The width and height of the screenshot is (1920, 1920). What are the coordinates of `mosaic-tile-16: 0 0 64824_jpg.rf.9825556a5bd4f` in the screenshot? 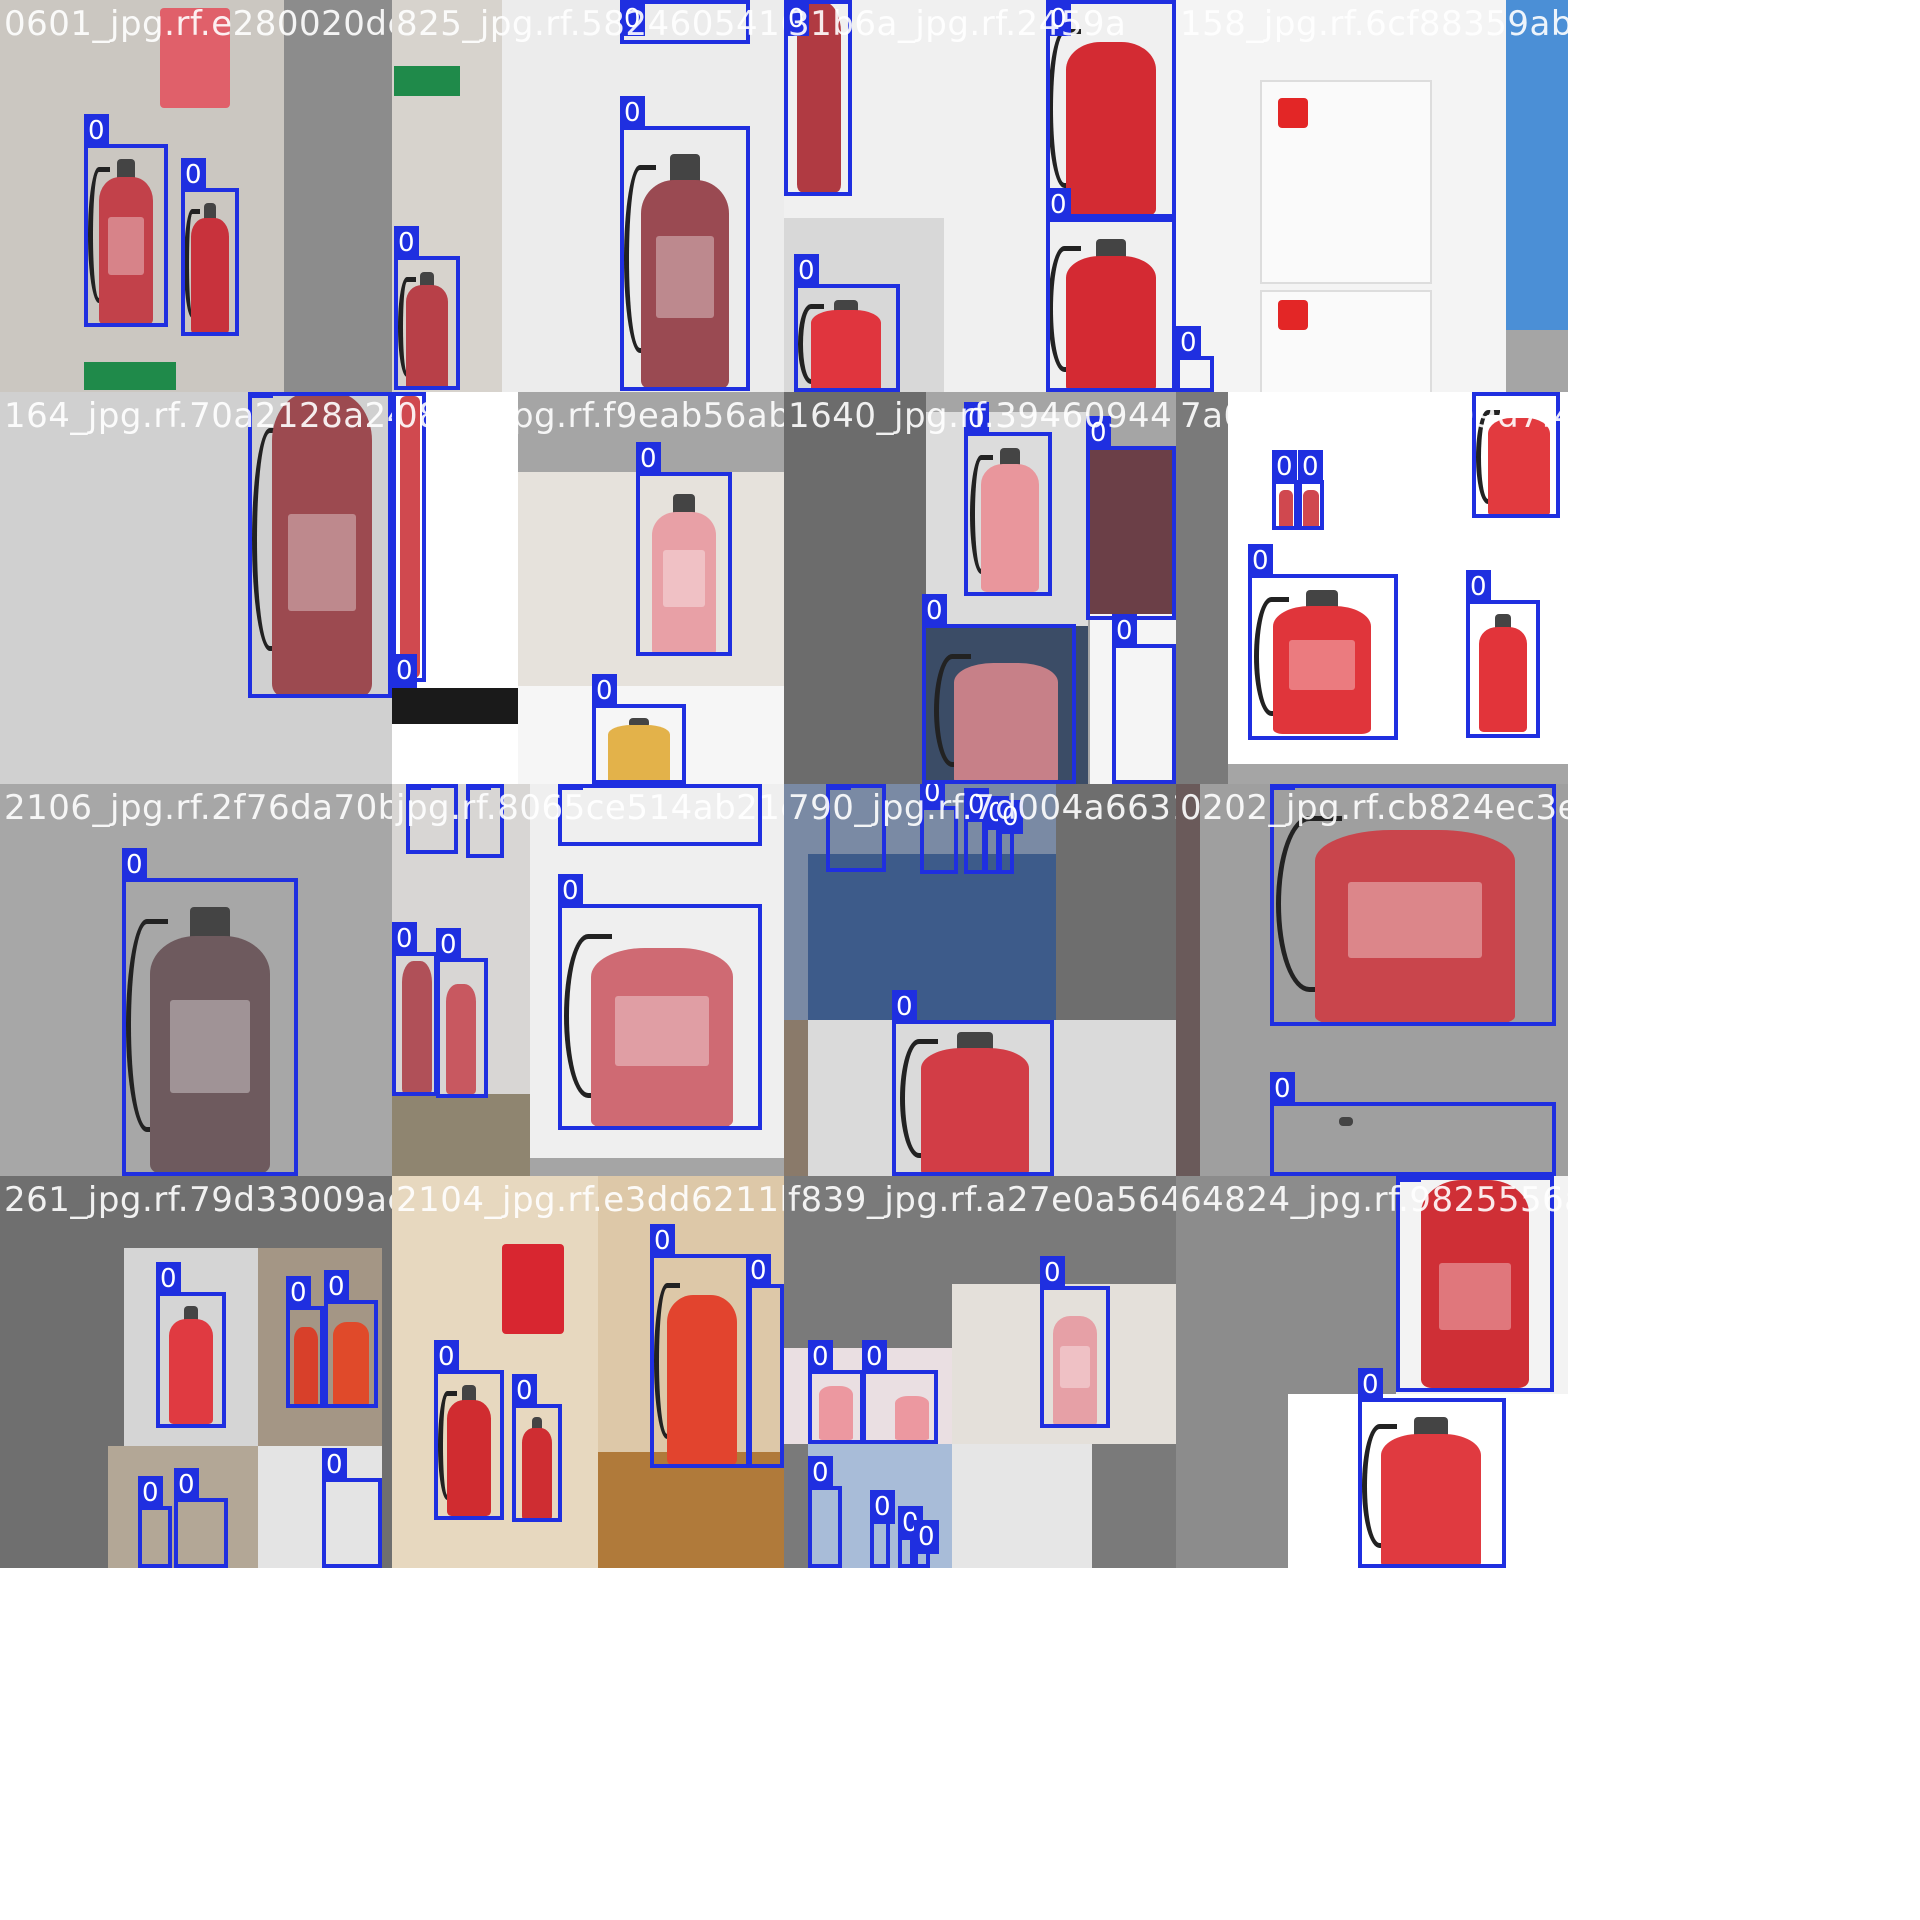 It's located at (1372, 1372).